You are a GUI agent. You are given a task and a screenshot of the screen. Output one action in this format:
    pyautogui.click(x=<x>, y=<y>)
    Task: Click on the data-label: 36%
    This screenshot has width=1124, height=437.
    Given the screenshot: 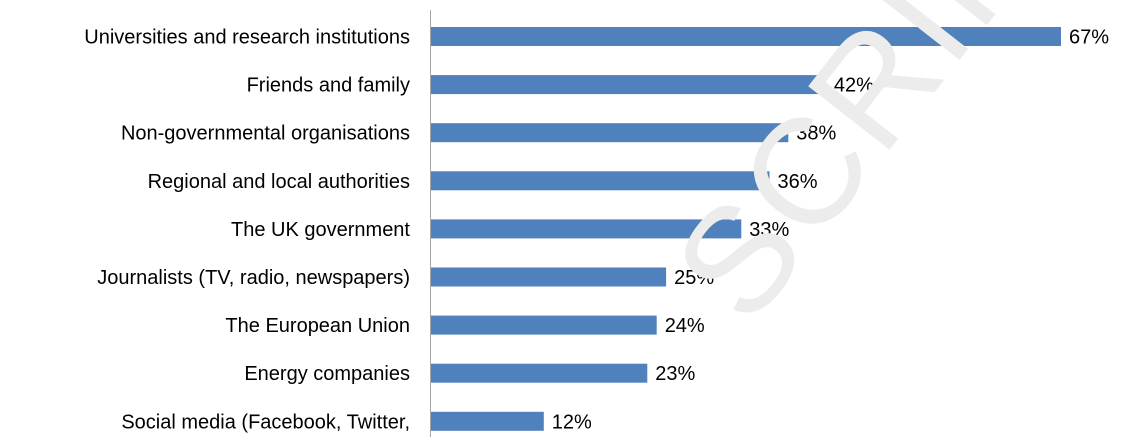 What is the action you would take?
    pyautogui.click(x=798, y=182)
    